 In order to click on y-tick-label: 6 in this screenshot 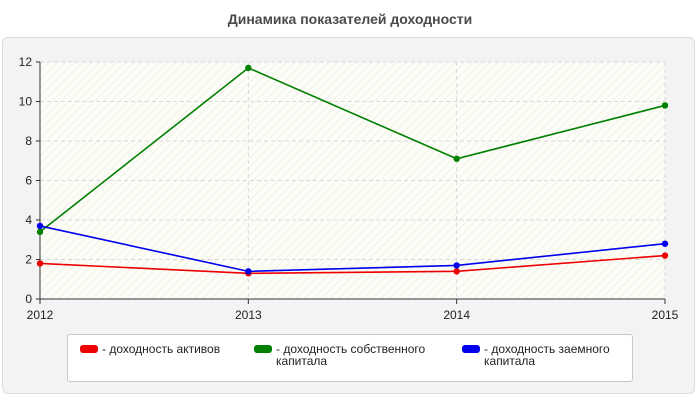, I will do `click(28, 181)`.